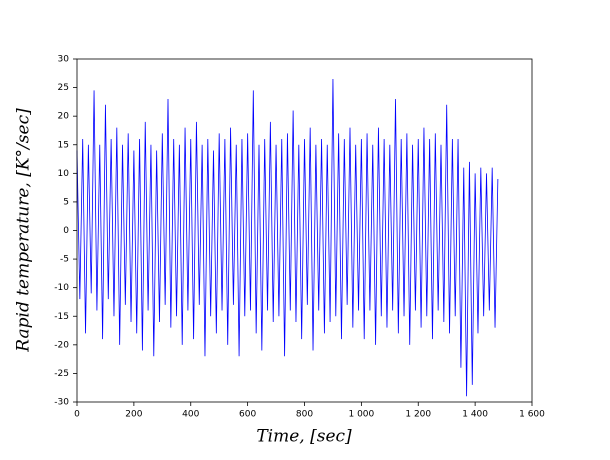 The height and width of the screenshot is (460, 610). I want to click on y-tick-label: -20, so click(61, 345).